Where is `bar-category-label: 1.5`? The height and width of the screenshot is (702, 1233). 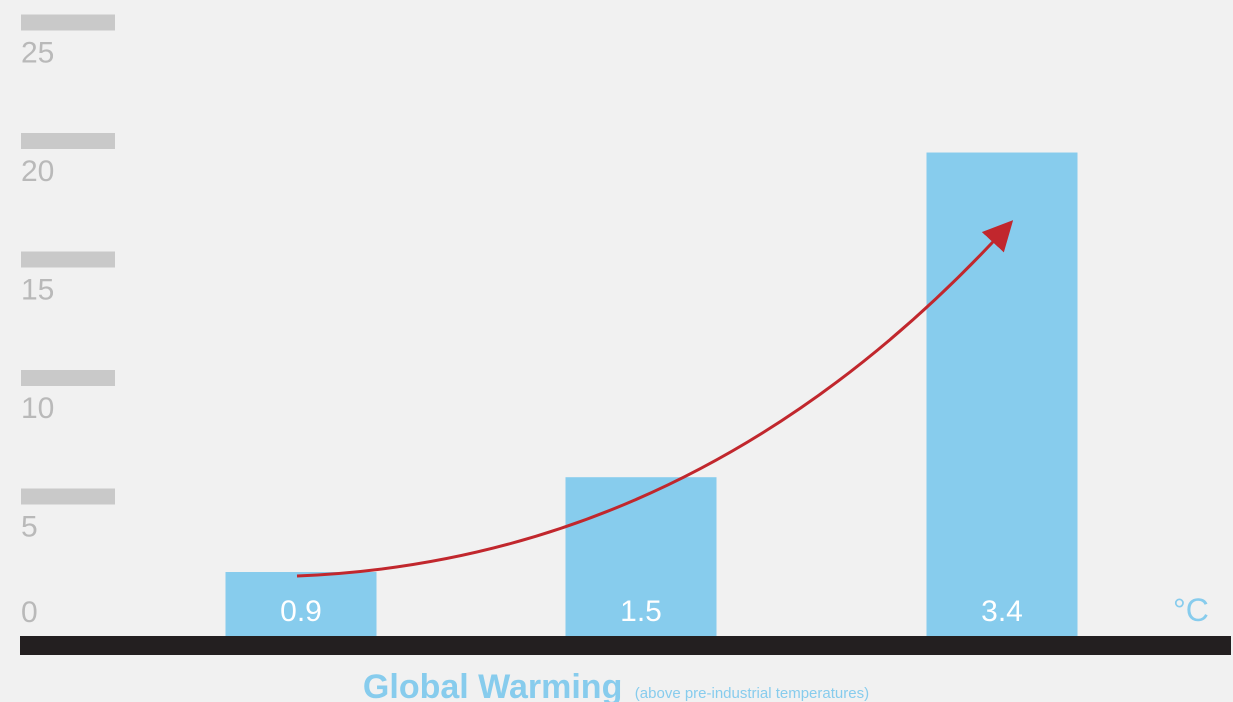 bar-category-label: 1.5 is located at coordinates (641, 611).